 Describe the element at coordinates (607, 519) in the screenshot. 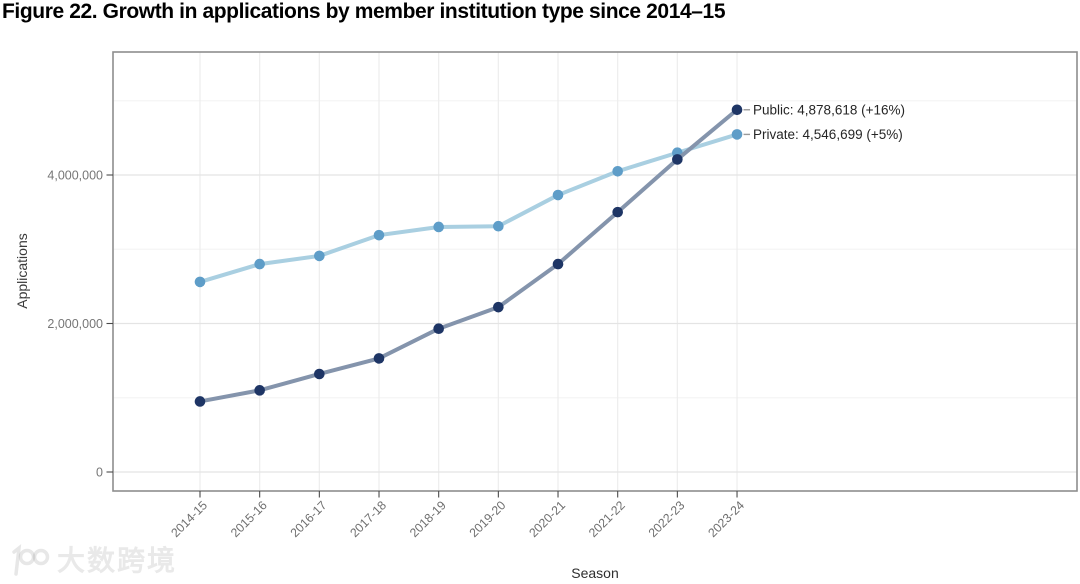

I see `x-tick-label: 2021-22` at that location.